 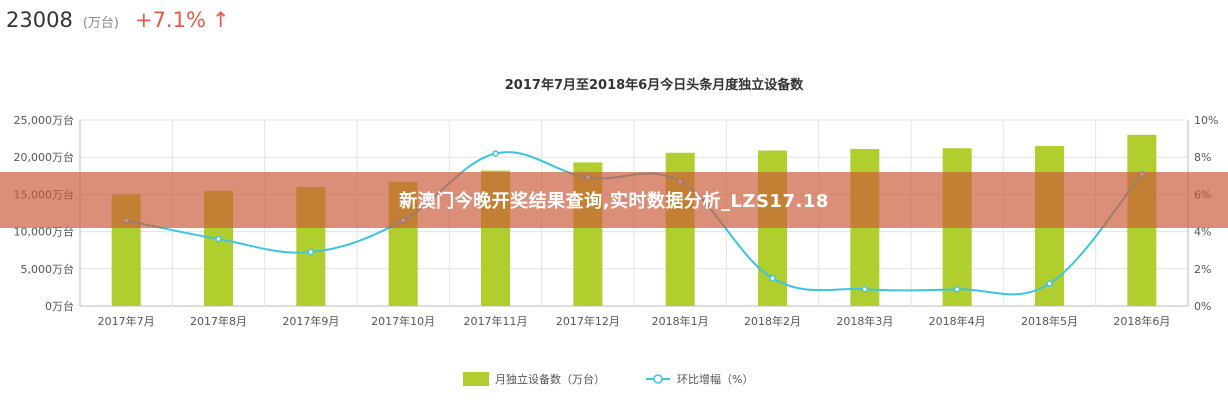 I want to click on banner-text: 新澳门今晚开奖结果查询,实时数据分析_LZS17.18, so click(x=614, y=201).